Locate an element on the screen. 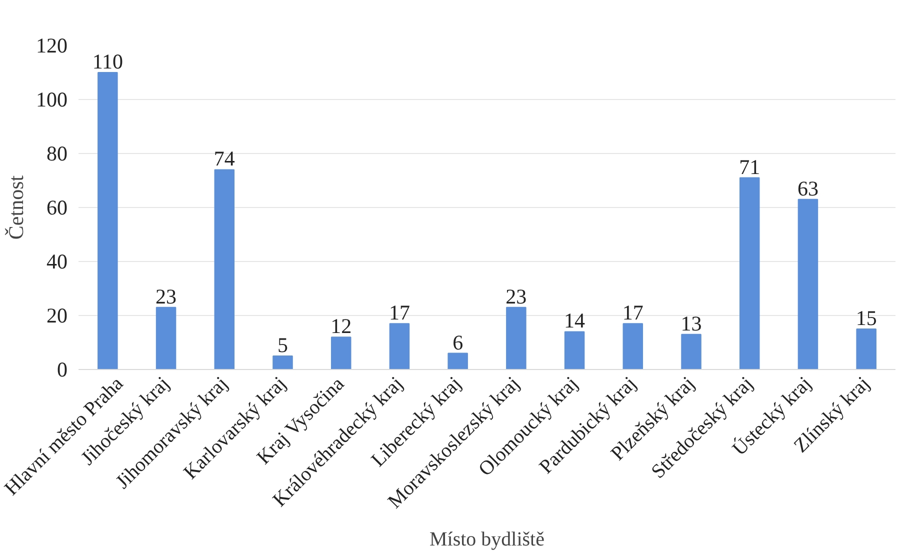 The image size is (917, 555). data-label: 6 is located at coordinates (458, 342).